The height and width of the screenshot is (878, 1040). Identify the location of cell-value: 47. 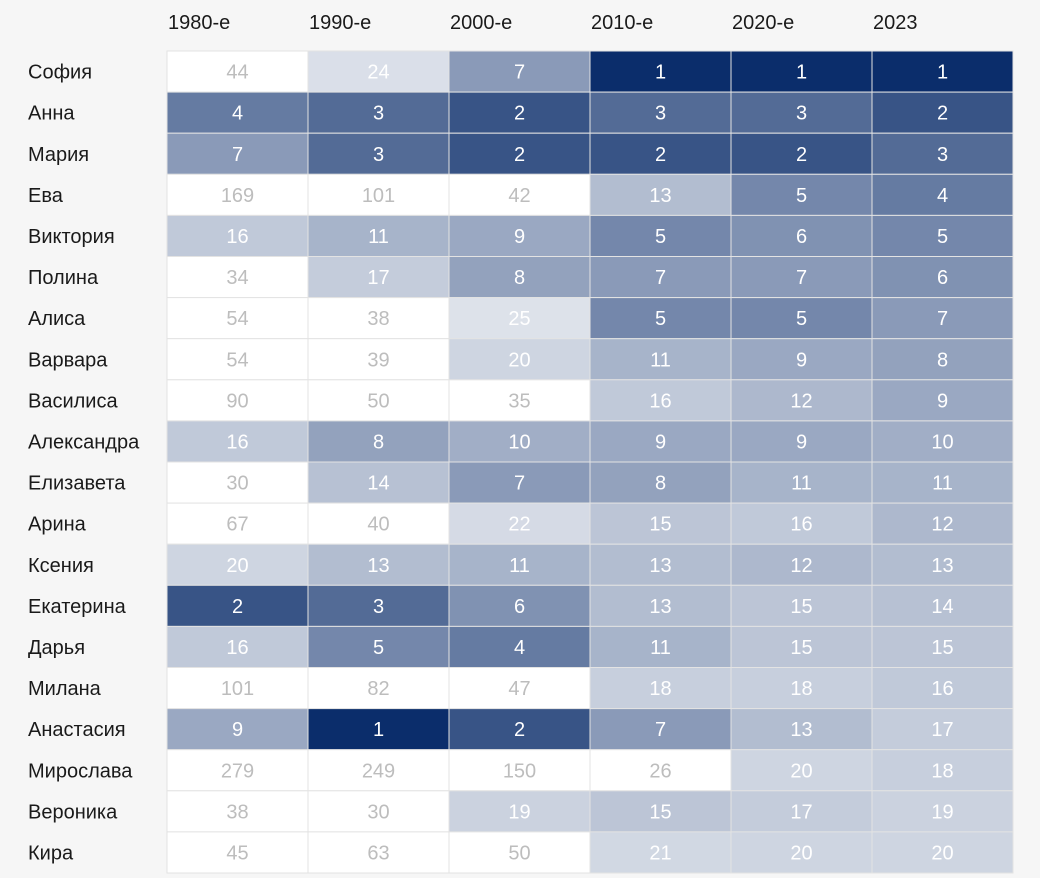
(519, 689).